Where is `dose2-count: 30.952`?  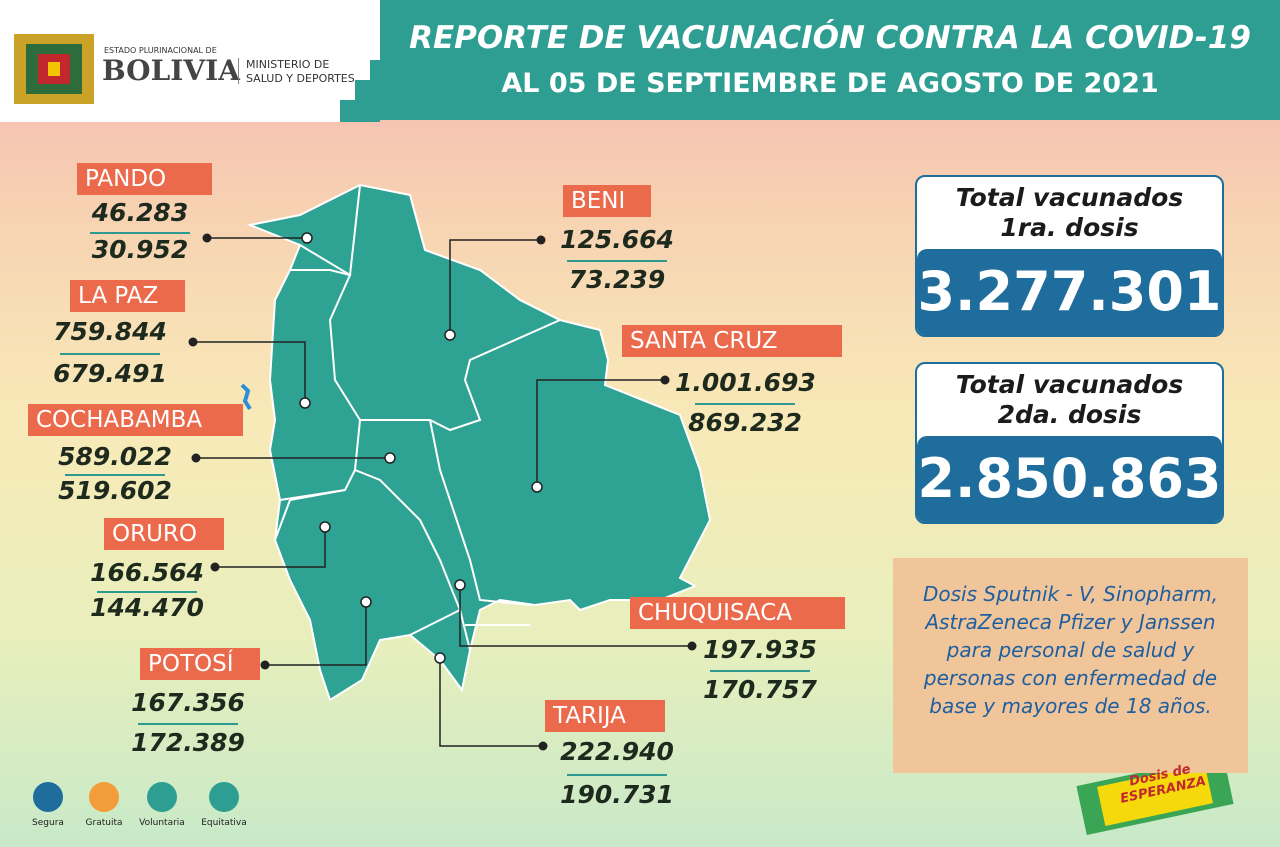
dose2-count: 30.952 is located at coordinates (140, 249).